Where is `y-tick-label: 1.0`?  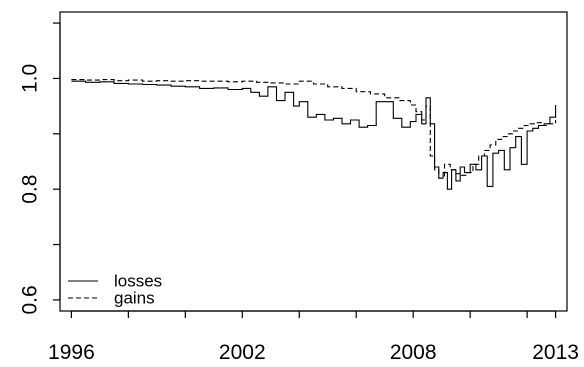
y-tick-label: 1.0 is located at coordinates (30, 78).